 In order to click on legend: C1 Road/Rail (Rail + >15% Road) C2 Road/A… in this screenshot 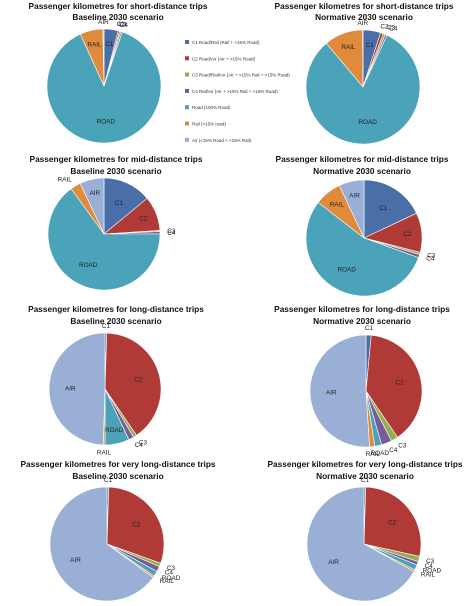, I will do `click(237, 91)`.